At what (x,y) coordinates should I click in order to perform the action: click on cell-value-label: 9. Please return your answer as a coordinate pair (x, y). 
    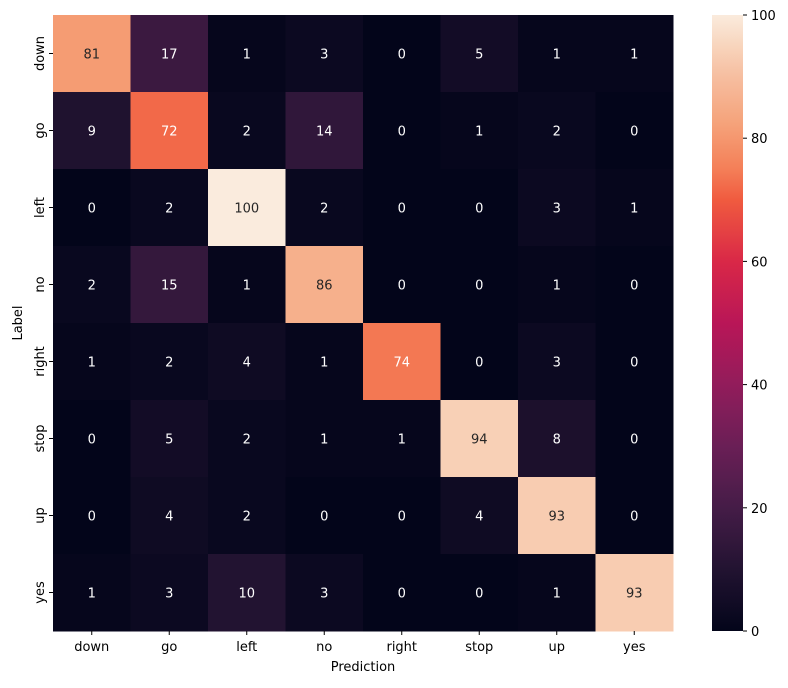
    Looking at the image, I should click on (92, 132).